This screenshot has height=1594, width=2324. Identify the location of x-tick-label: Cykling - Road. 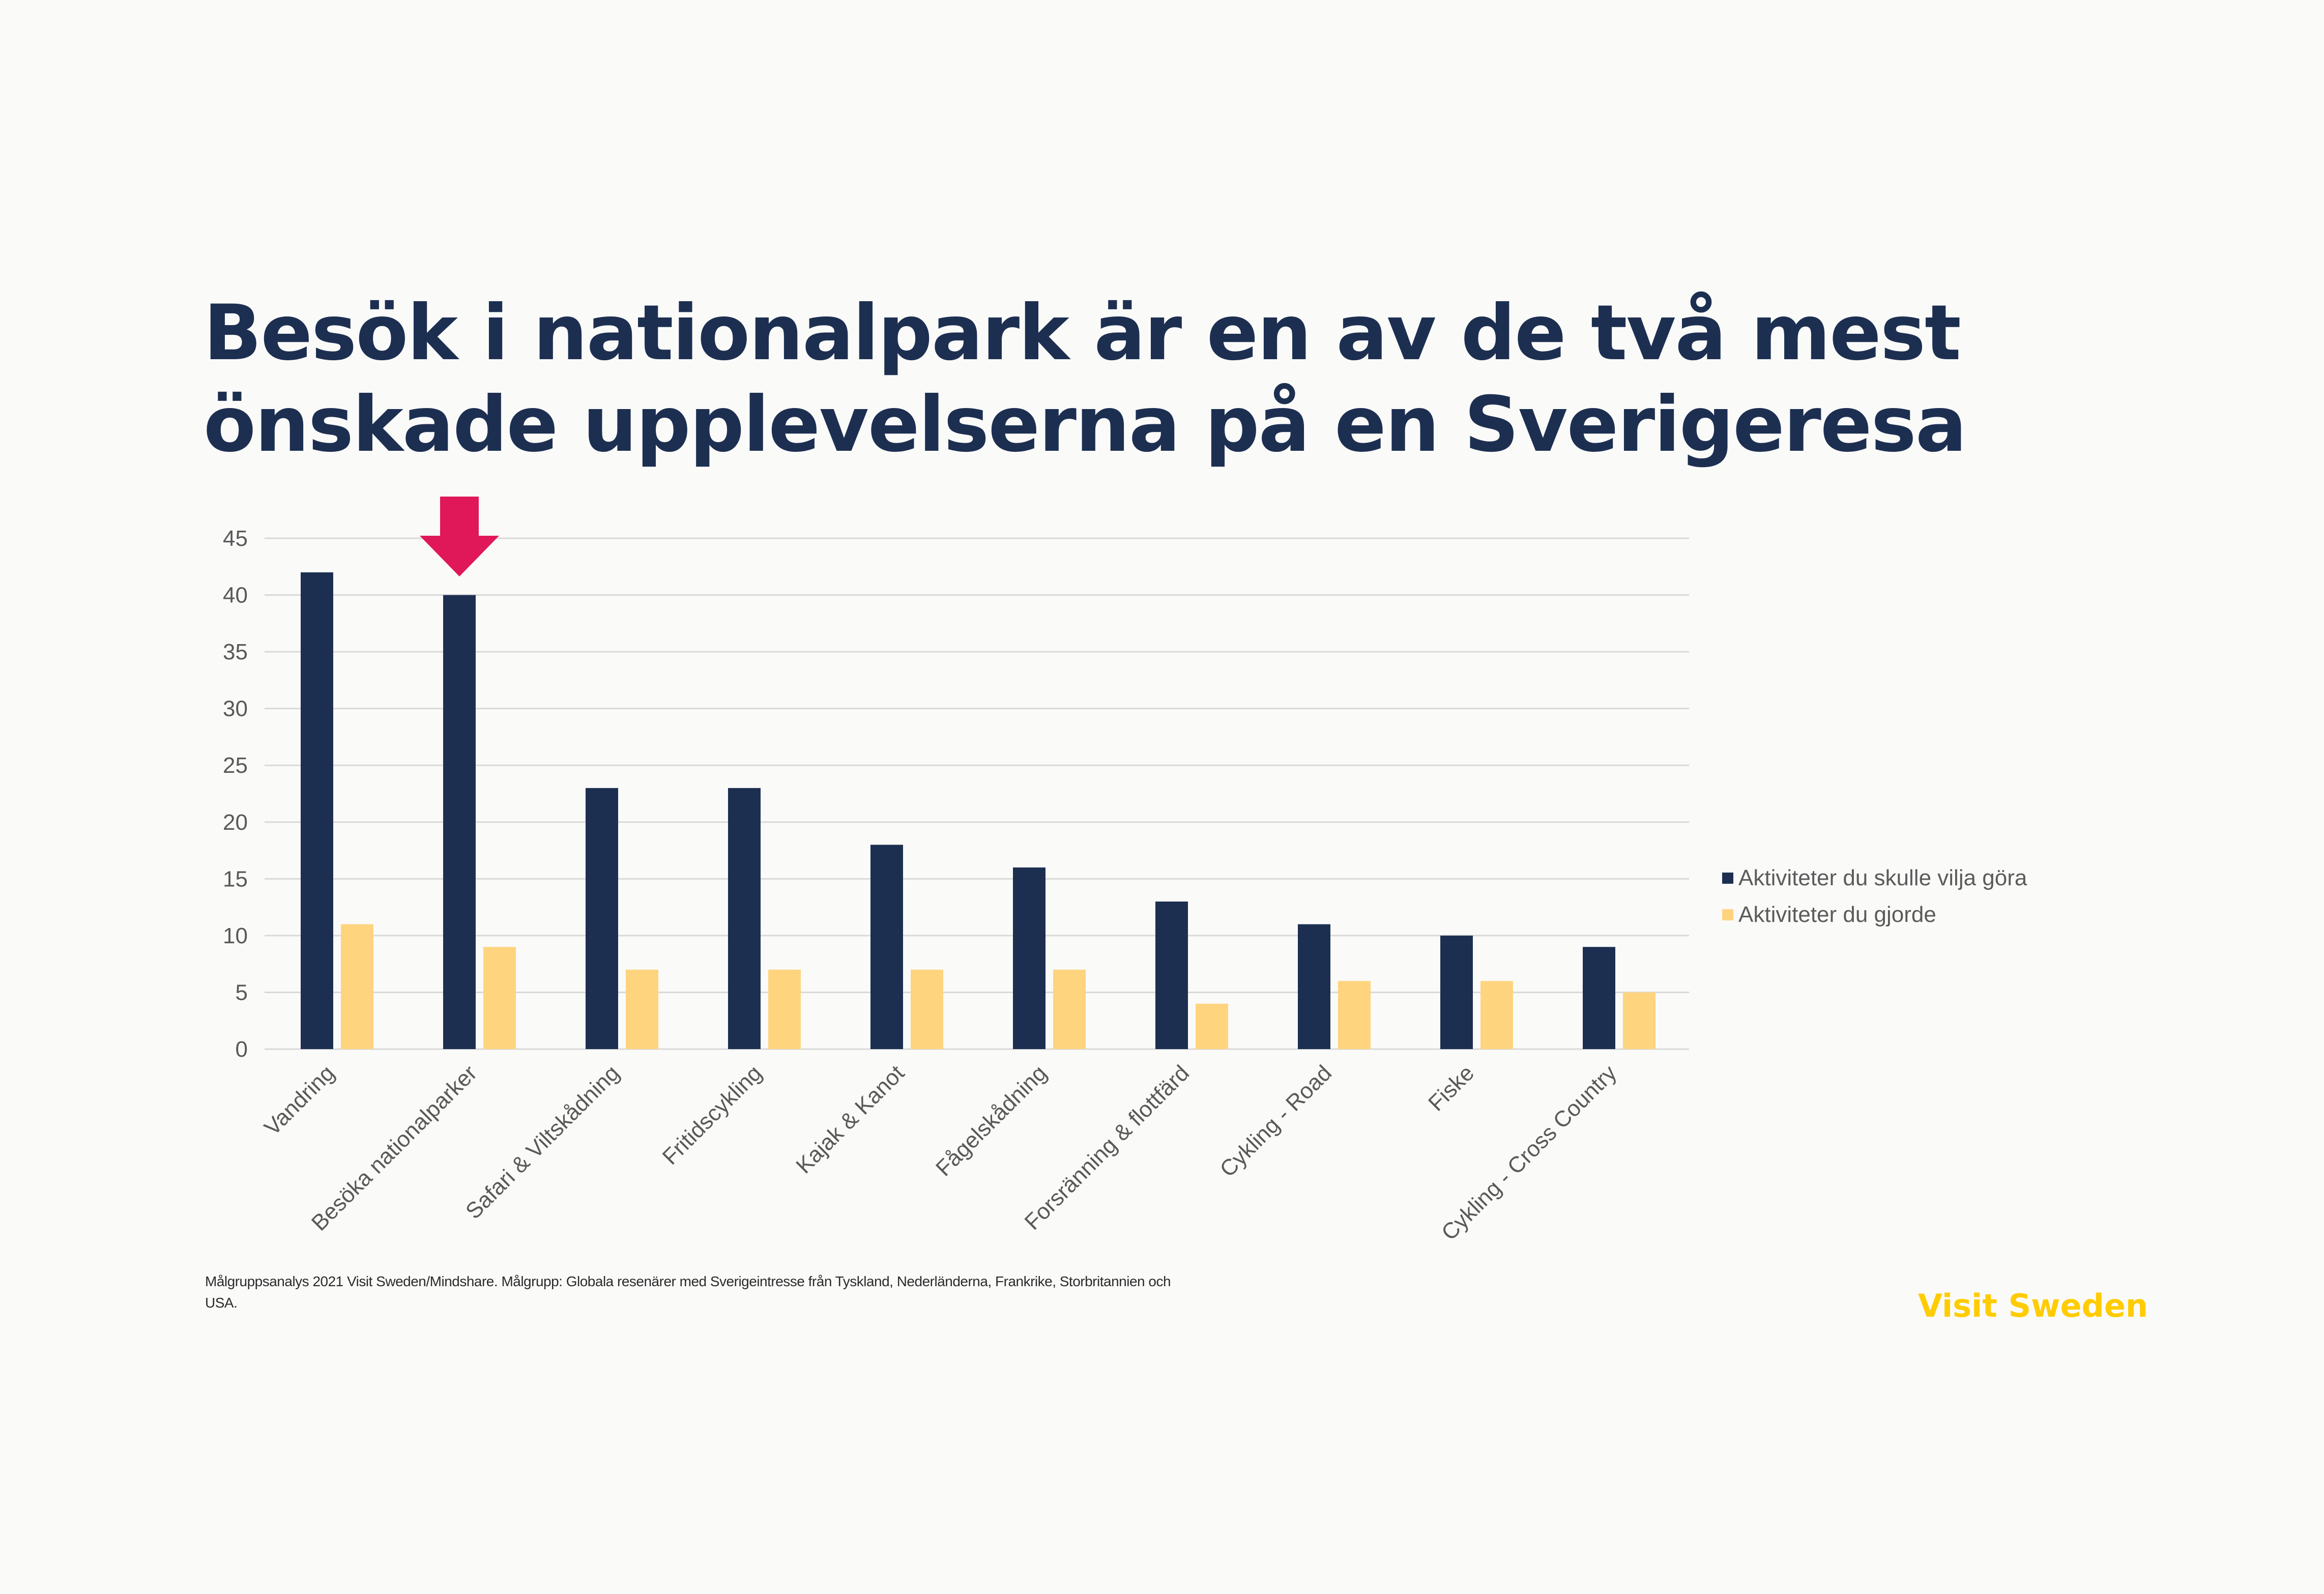
(1276, 1121).